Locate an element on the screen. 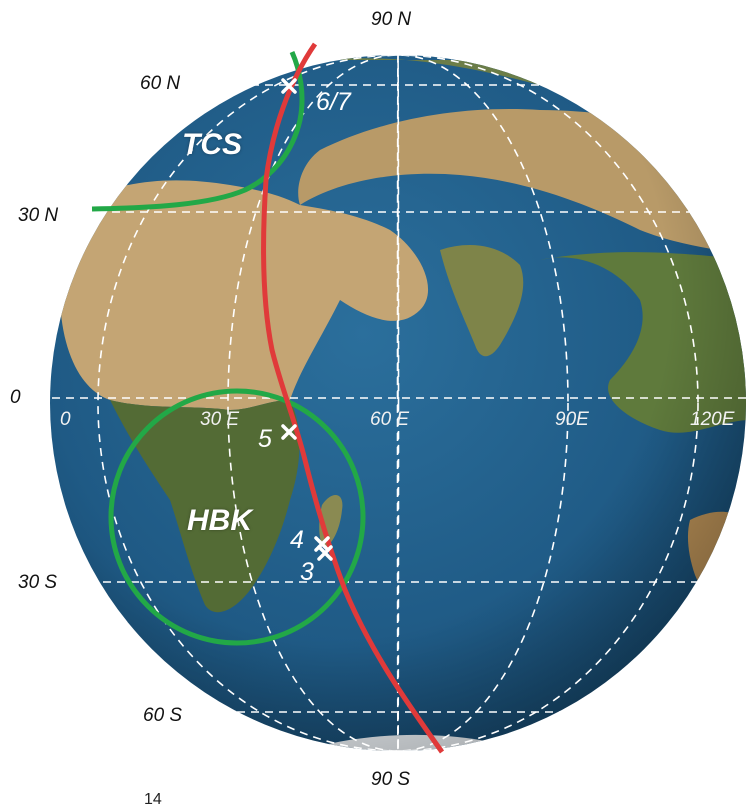 Image resolution: width=751 pixels, height=812 pixels. lat-label-60s: 60 S is located at coordinates (163, 715).